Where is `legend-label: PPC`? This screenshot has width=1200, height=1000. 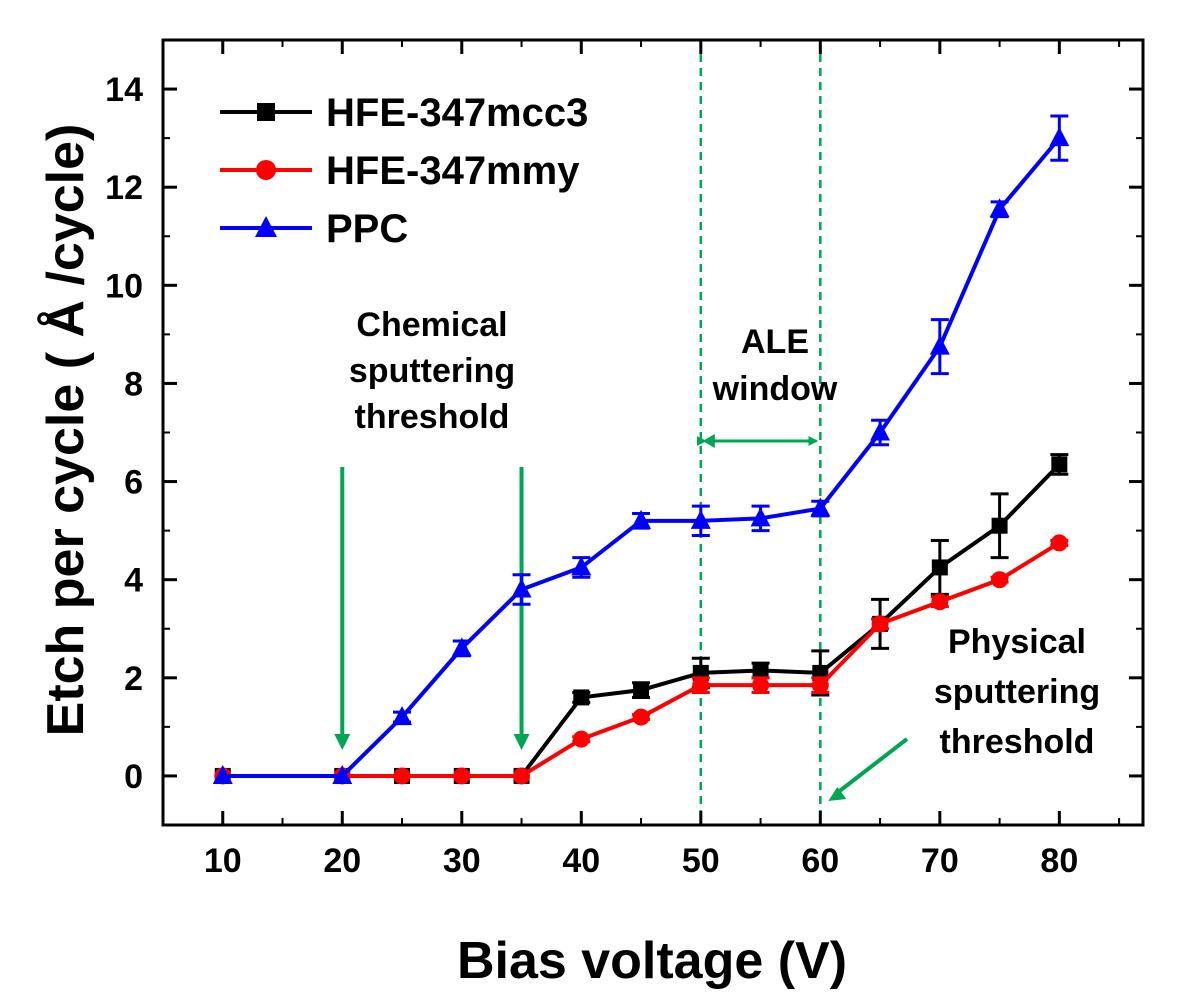
legend-label: PPC is located at coordinates (367, 229).